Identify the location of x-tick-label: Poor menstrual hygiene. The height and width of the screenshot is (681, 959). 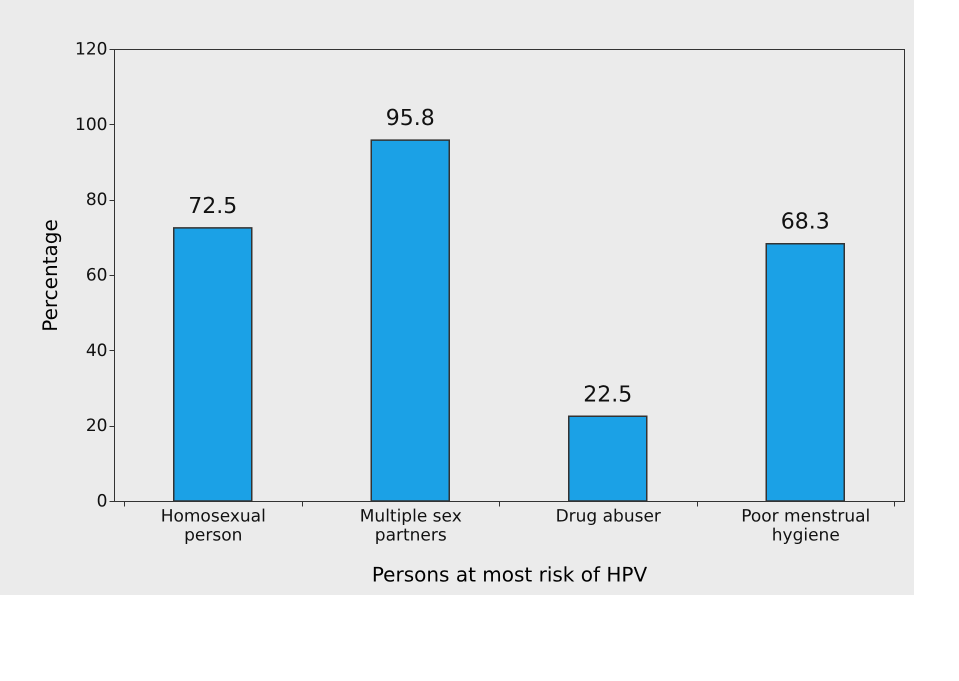
(805, 526).